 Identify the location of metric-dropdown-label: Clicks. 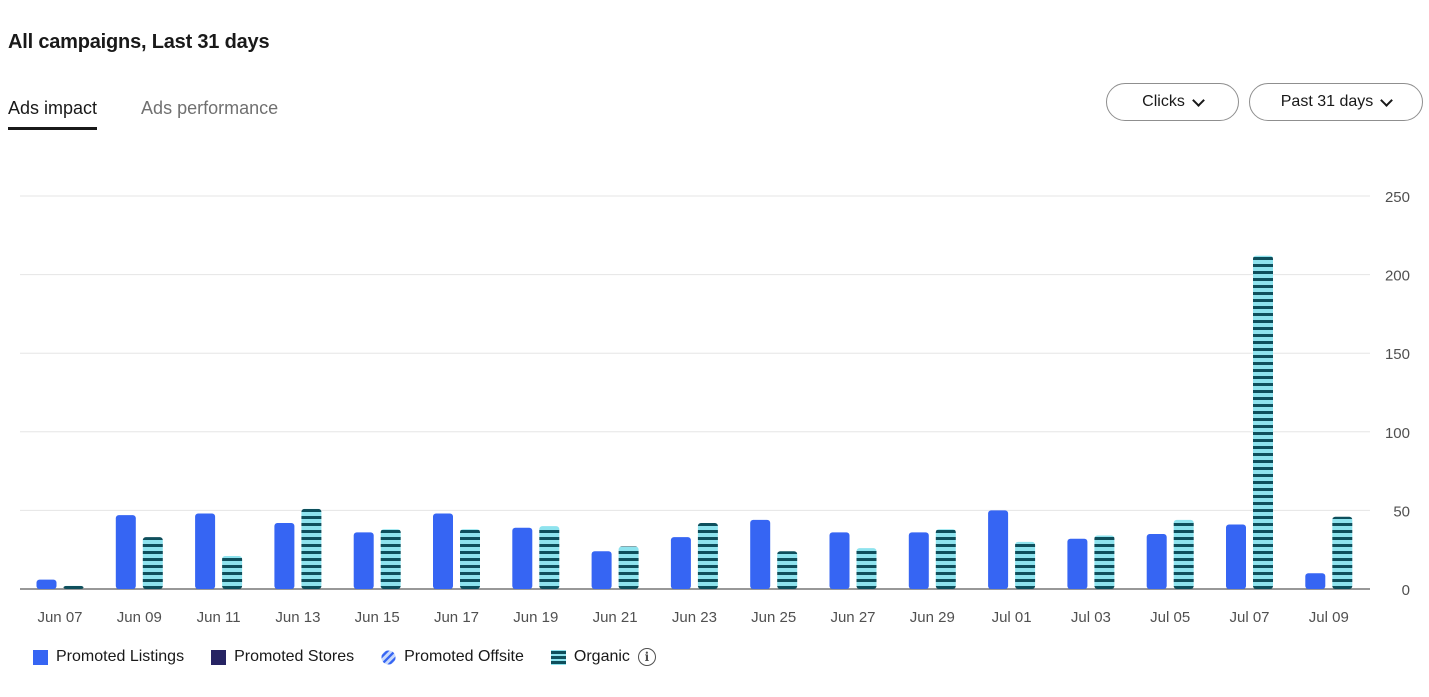
(1163, 101).